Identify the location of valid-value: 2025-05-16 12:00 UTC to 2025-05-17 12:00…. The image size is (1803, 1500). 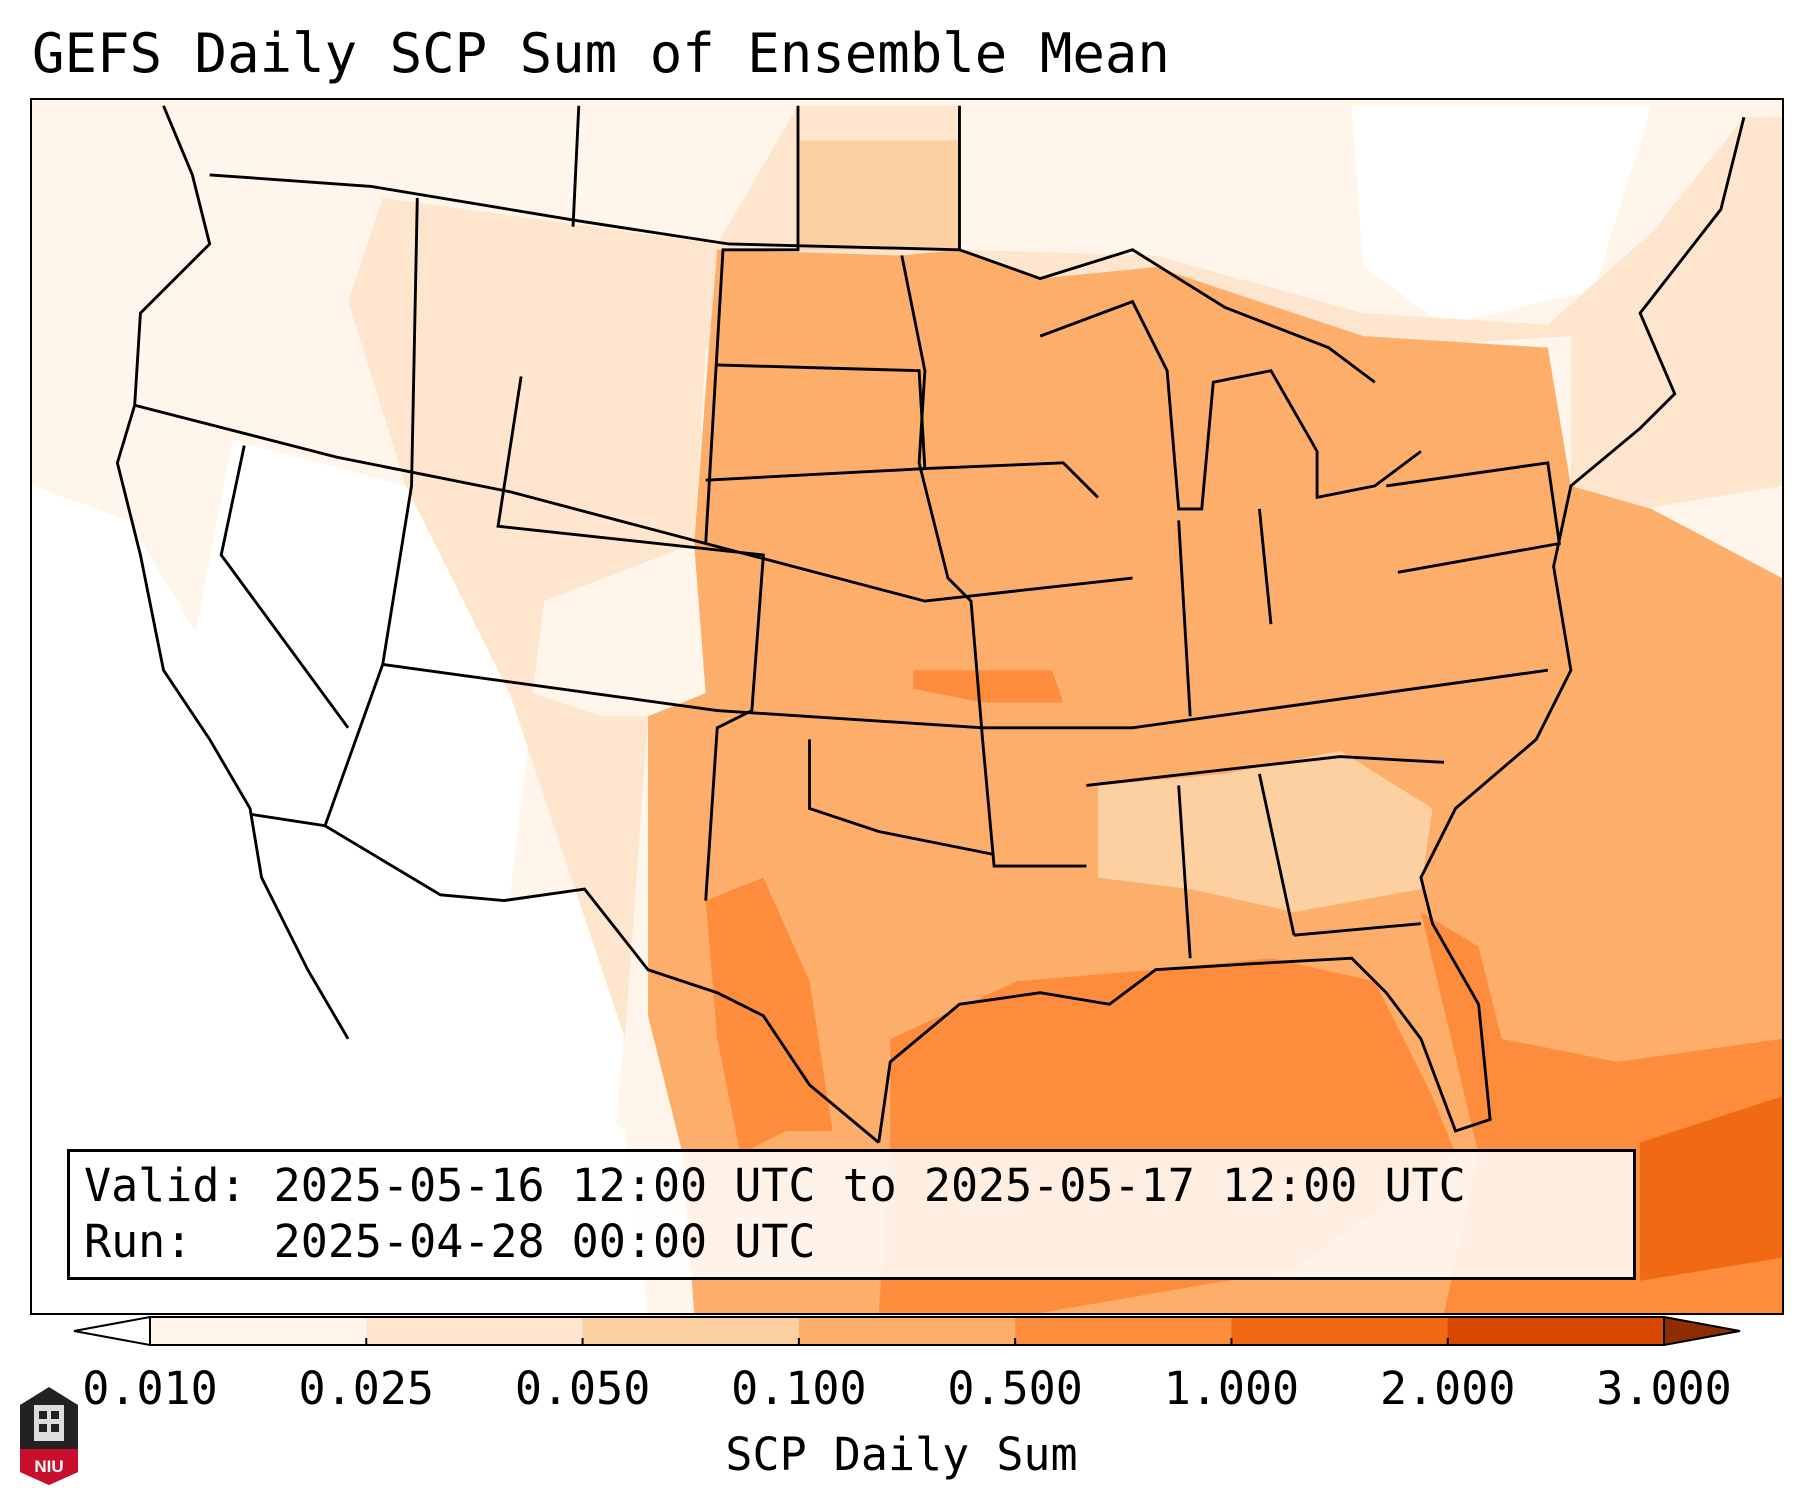
(869, 1185).